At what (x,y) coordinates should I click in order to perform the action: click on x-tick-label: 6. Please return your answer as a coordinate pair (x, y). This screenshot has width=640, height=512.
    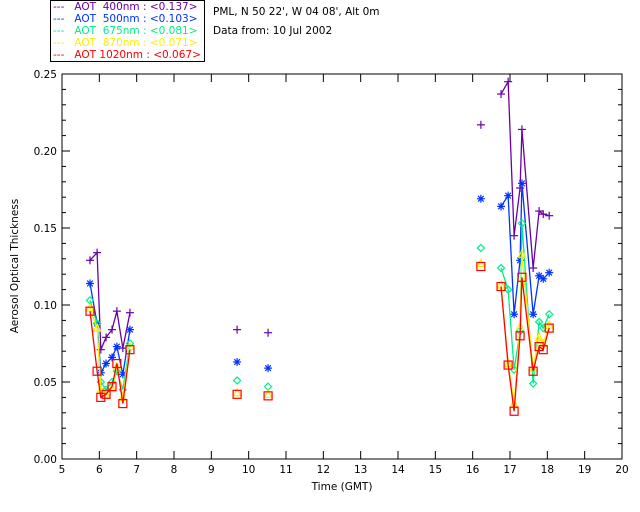
    Looking at the image, I should click on (99, 470).